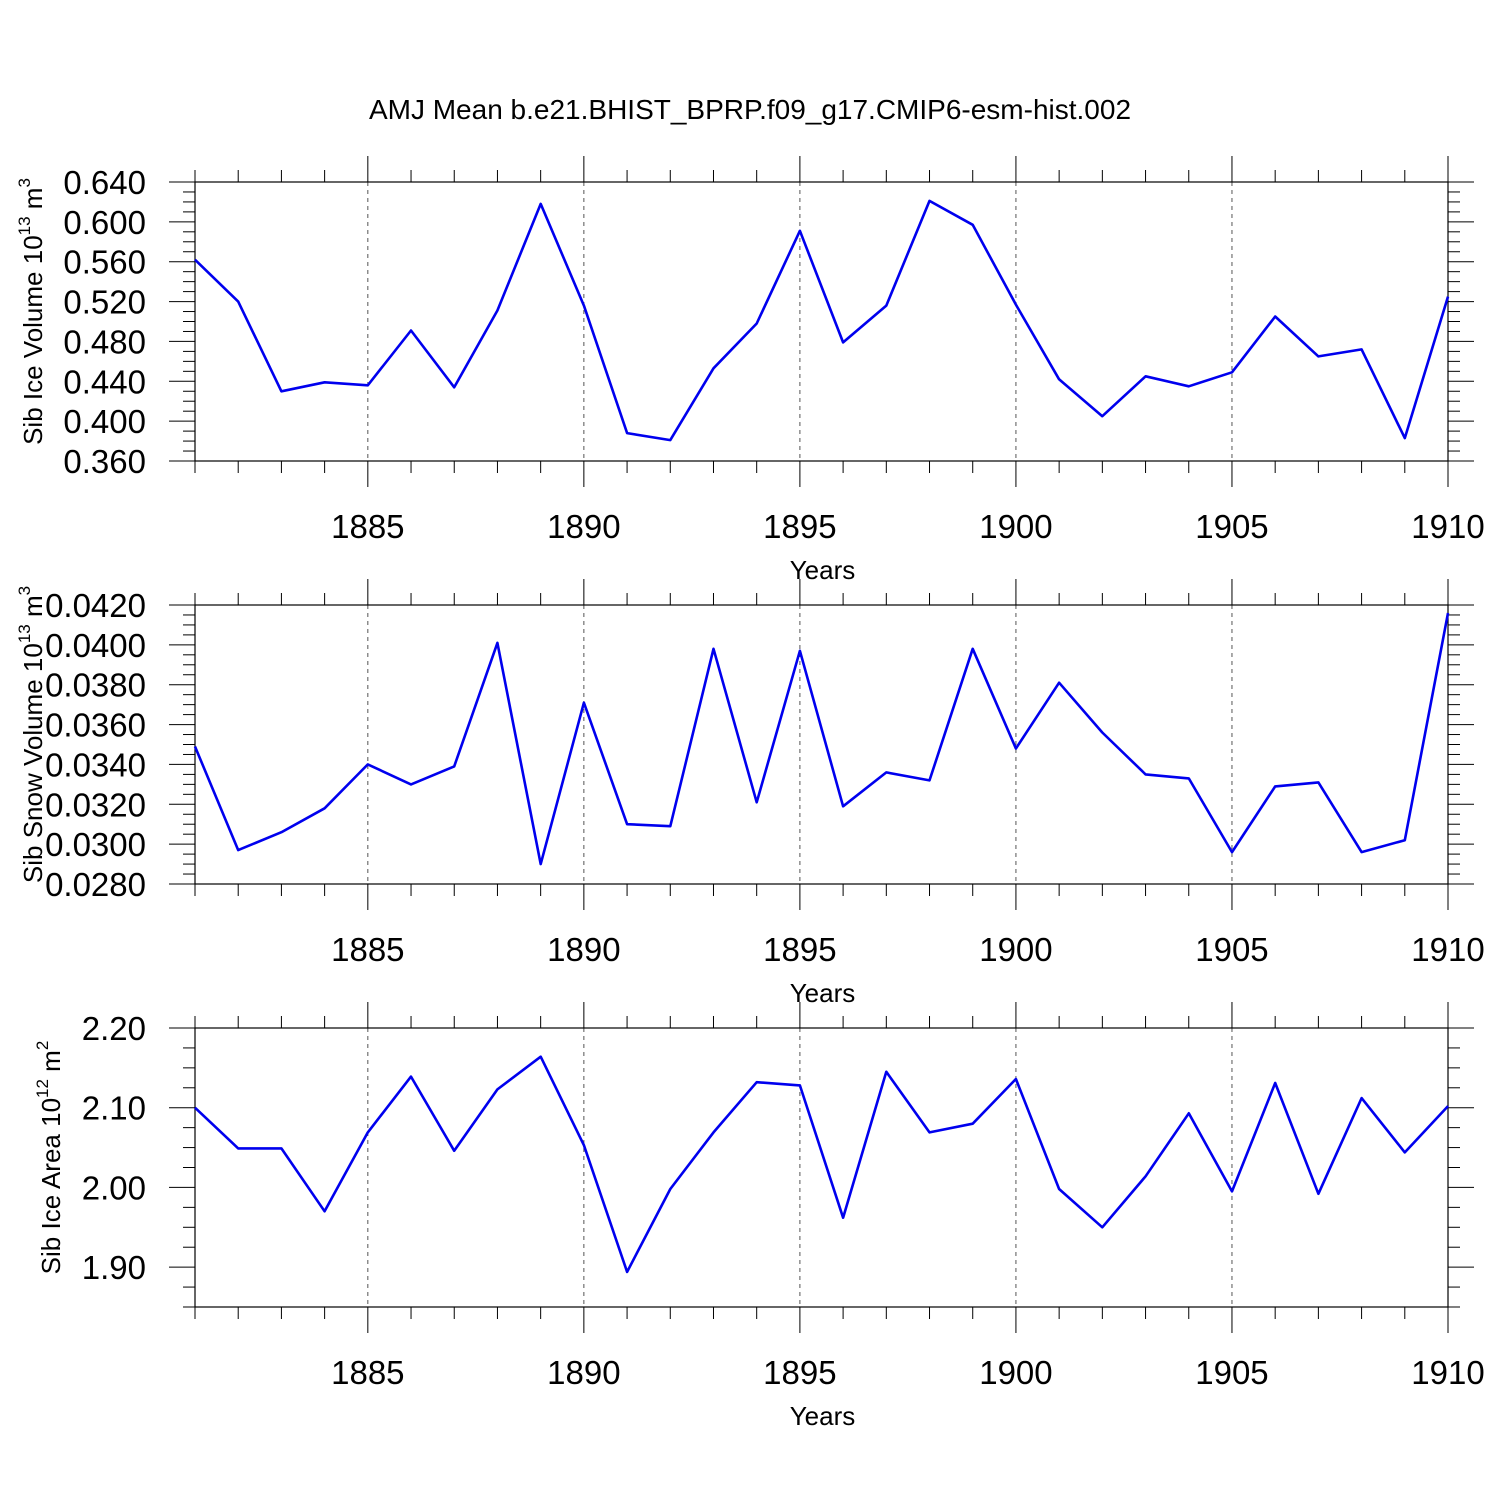 The height and width of the screenshot is (1500, 1500). I want to click on y-tick-label: 0.560, so click(104, 262).